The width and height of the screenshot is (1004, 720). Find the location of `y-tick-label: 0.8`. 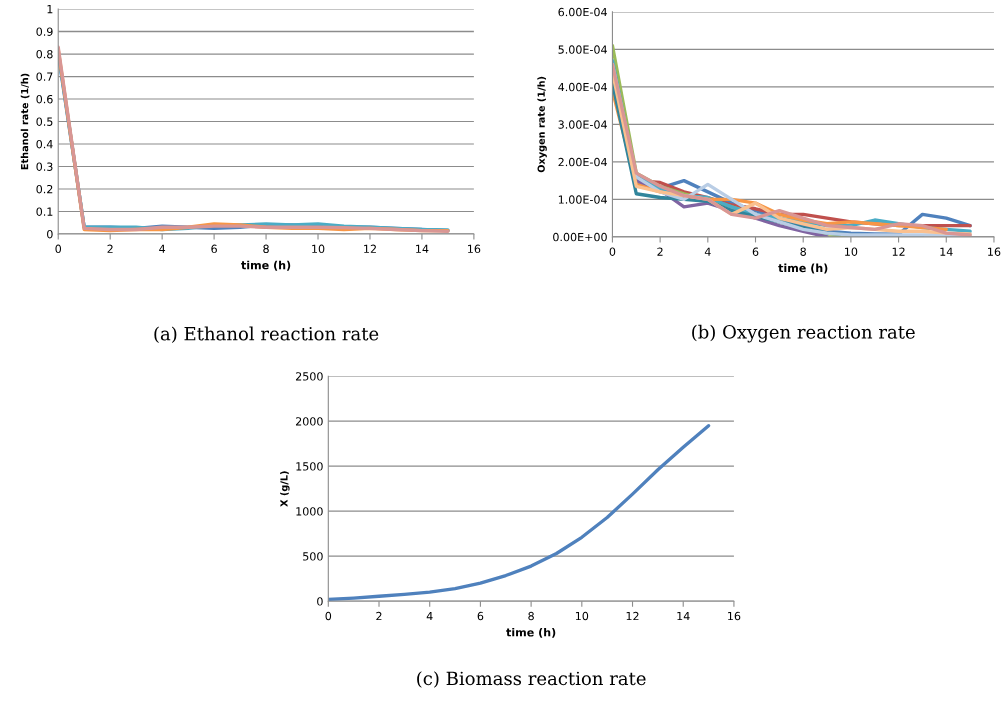

y-tick-label: 0.8 is located at coordinates (44, 54).